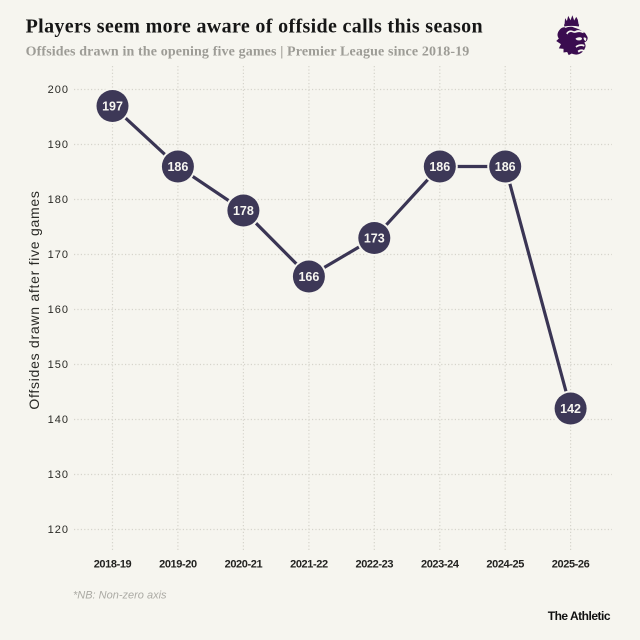 The image size is (640, 640). What do you see at coordinates (570, 409) in the screenshot?
I see `svg-text: 142` at bounding box center [570, 409].